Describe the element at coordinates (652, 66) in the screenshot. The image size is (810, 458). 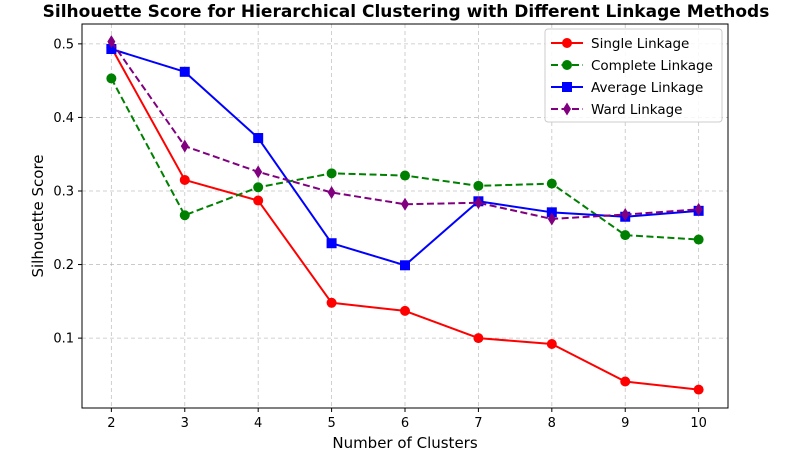
I see `legend-label: Complete Linkage` at that location.